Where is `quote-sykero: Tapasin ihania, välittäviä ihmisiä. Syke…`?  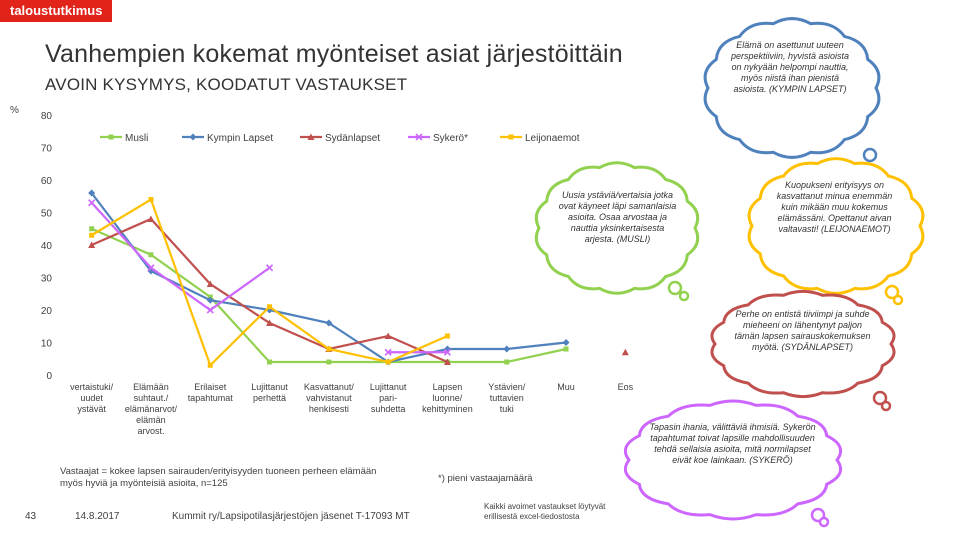
quote-sykero: Tapasin ihania, välittäviä ihmisiä. Syke… is located at coordinates (732, 443).